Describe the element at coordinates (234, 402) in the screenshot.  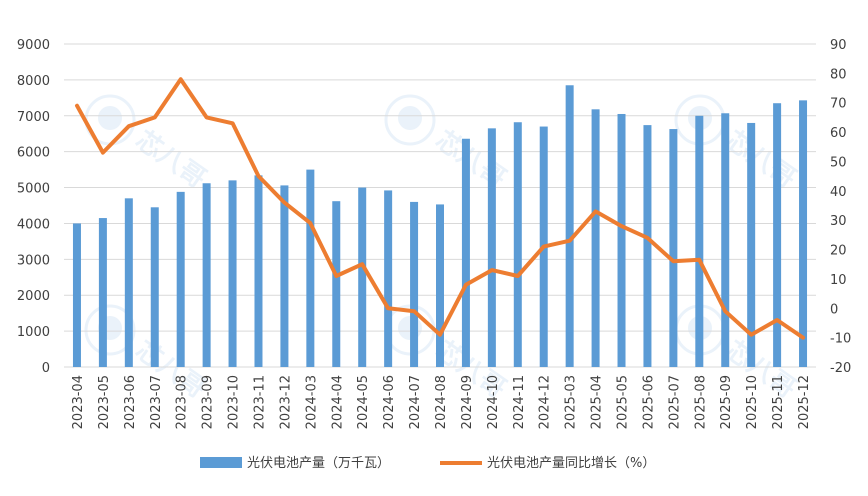
I see `x-axis-tick-label: 2023-10` at that location.